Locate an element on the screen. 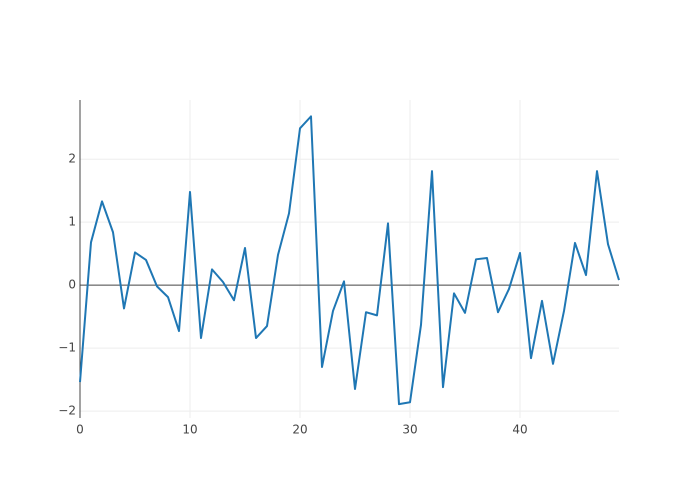 The image size is (700, 500). x-tick-label: 10 is located at coordinates (189, 430).